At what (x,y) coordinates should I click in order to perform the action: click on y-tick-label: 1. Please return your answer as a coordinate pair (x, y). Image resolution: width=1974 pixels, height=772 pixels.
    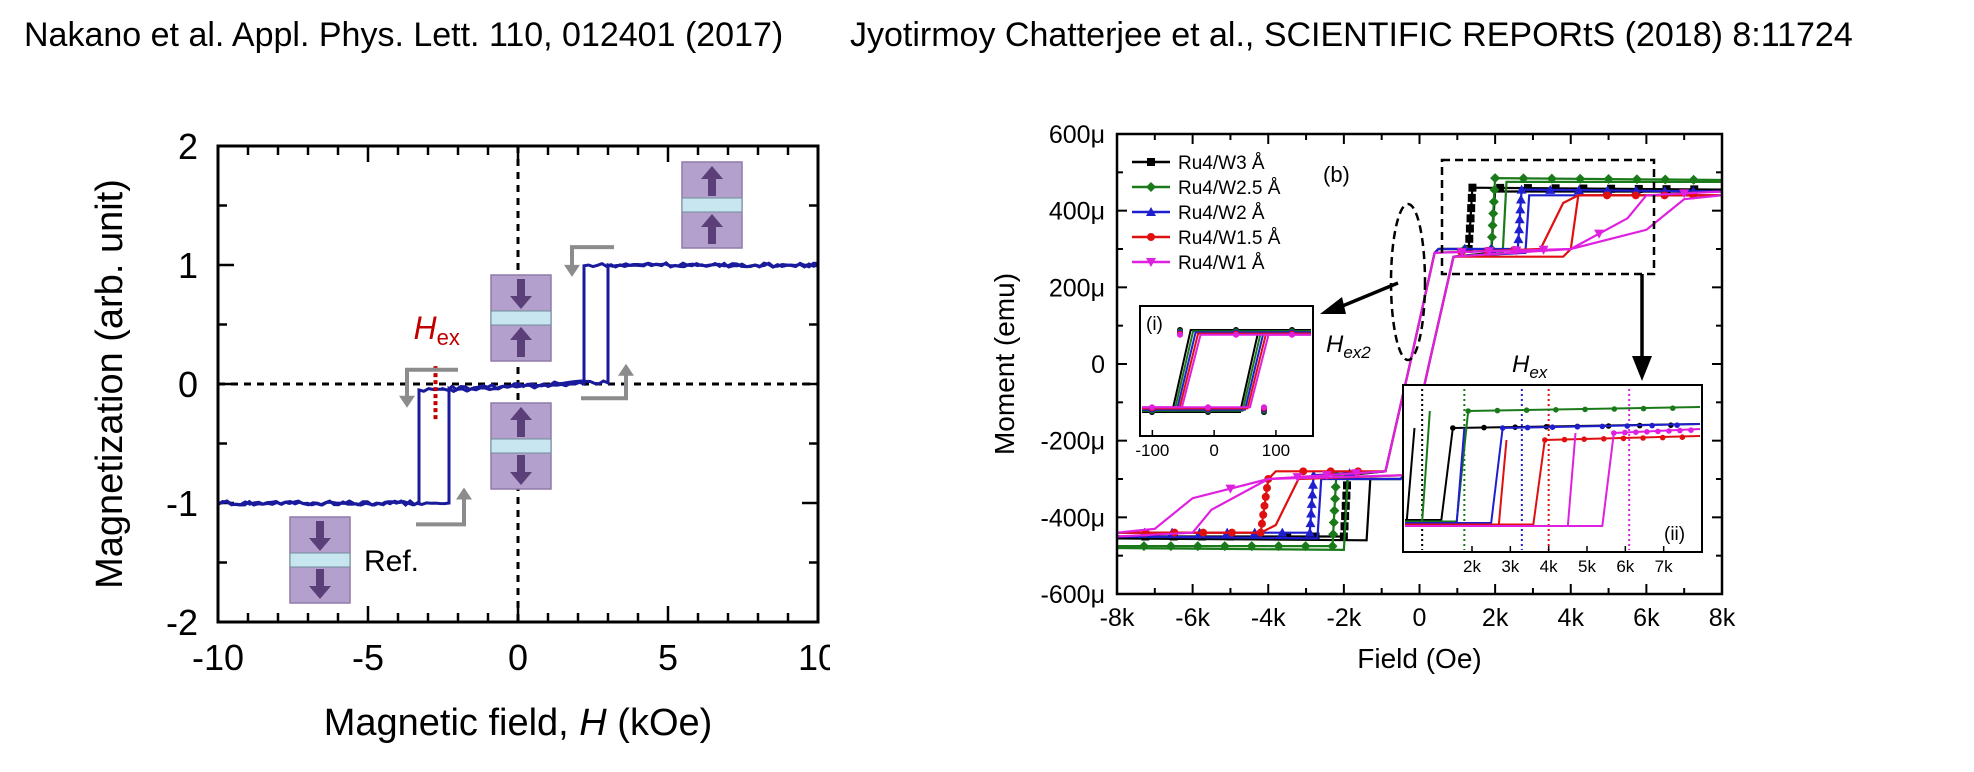
    Looking at the image, I should click on (188, 265).